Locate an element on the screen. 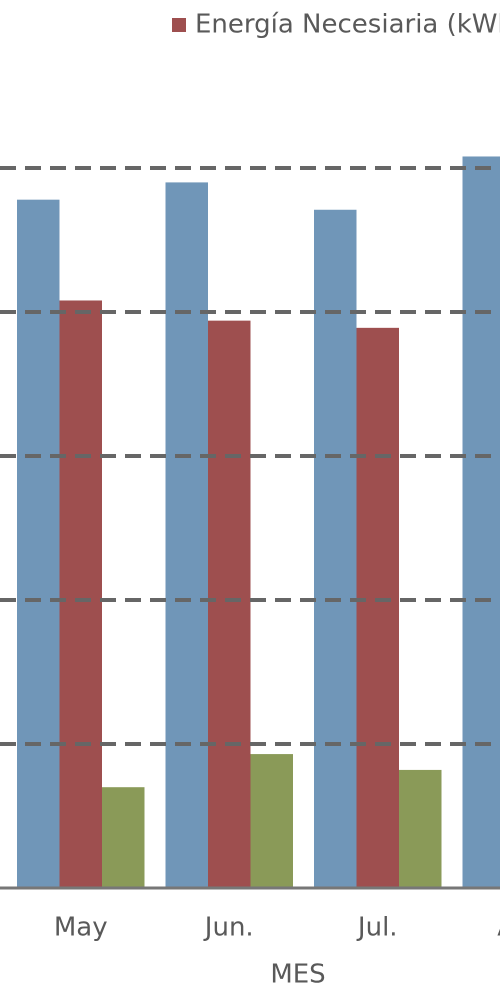 This screenshot has width=500, height=1000. x-tick-label: Ago. is located at coordinates (498, 928).